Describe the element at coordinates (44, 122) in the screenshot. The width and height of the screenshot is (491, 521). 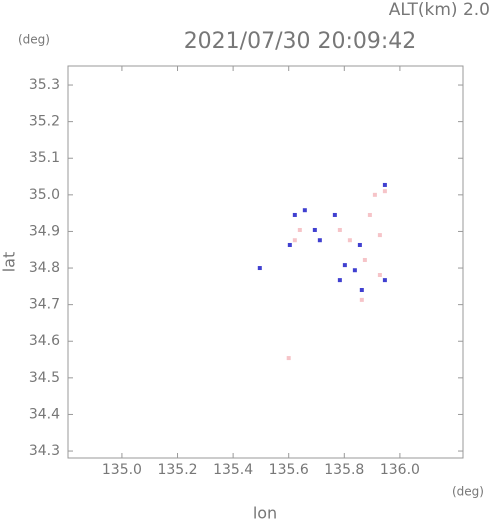
I see `y-tick-label: 35.2` at that location.